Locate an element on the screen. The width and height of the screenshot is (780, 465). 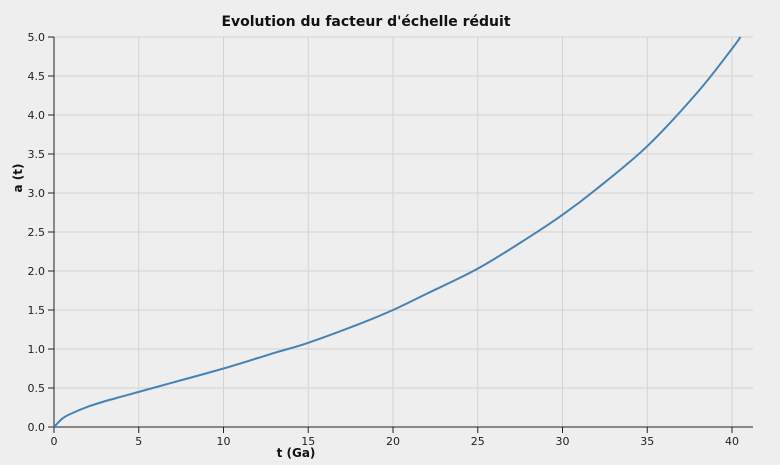
y-tick-label: 2.5 is located at coordinates (37, 232).